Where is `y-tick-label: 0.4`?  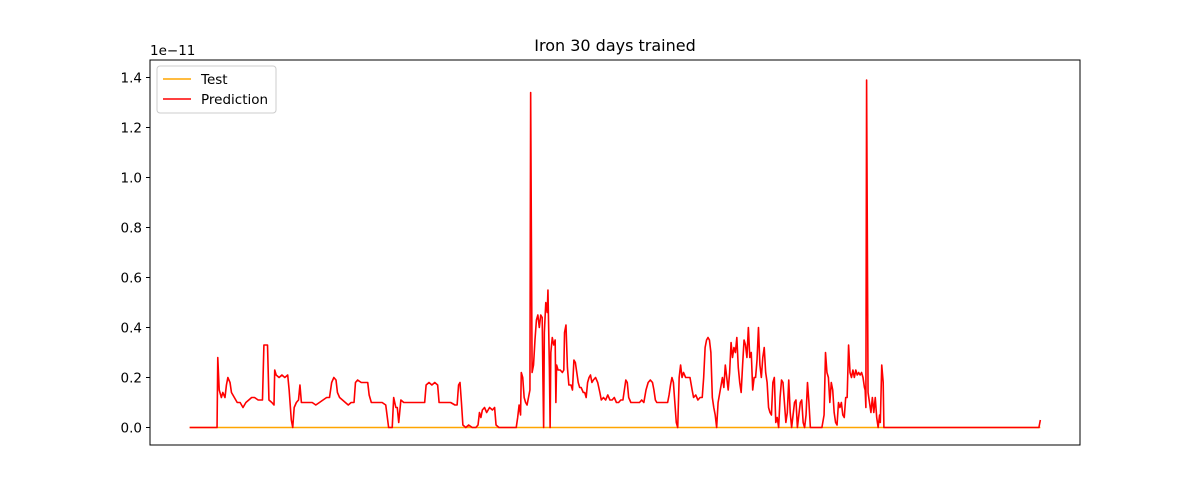 y-tick-label: 0.4 is located at coordinates (131, 329).